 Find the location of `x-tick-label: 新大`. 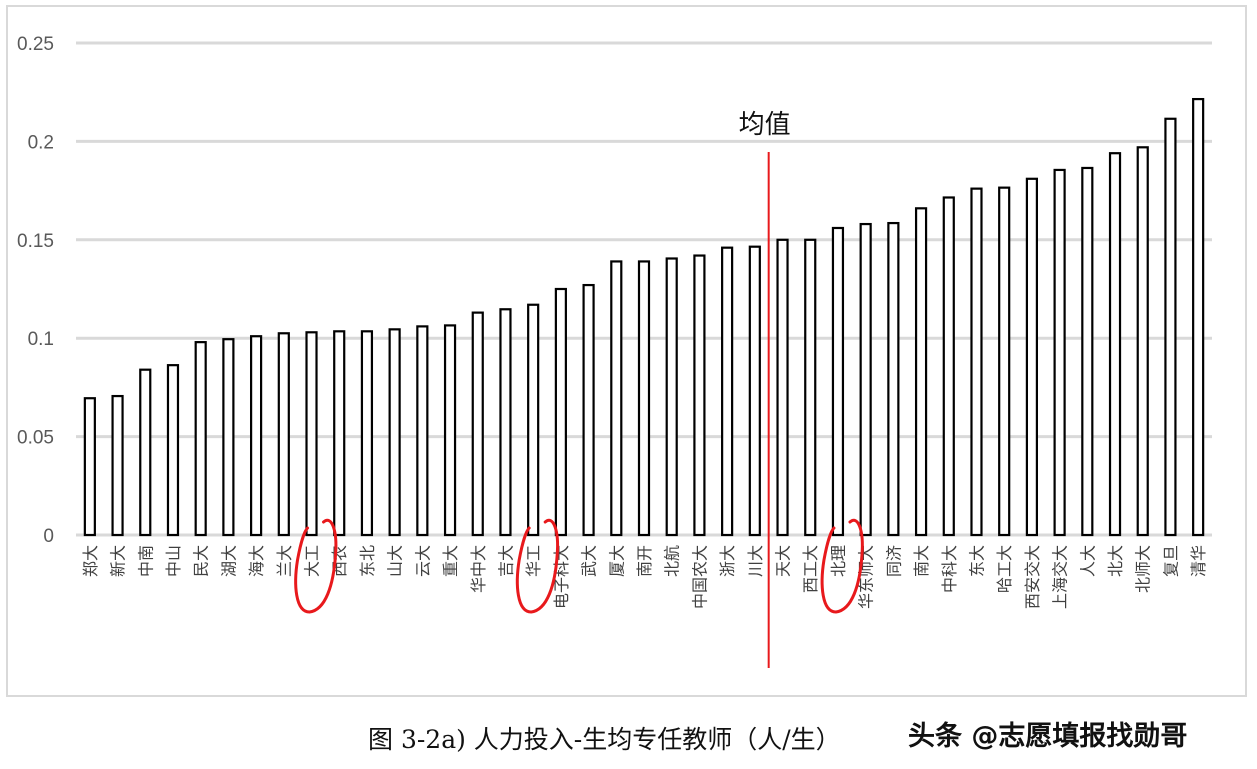

x-tick-label: 新大 is located at coordinates (118, 561).